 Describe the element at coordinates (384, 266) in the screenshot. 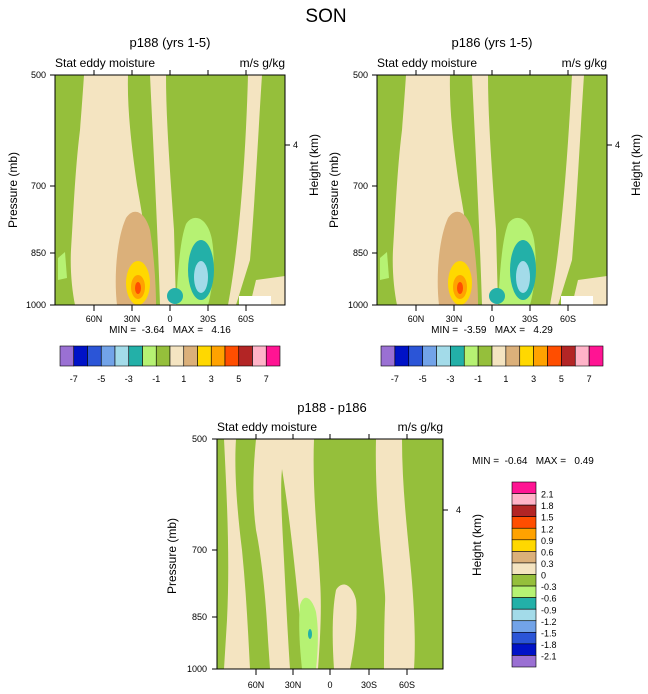

I see `p186-region-lightgreen-left` at that location.